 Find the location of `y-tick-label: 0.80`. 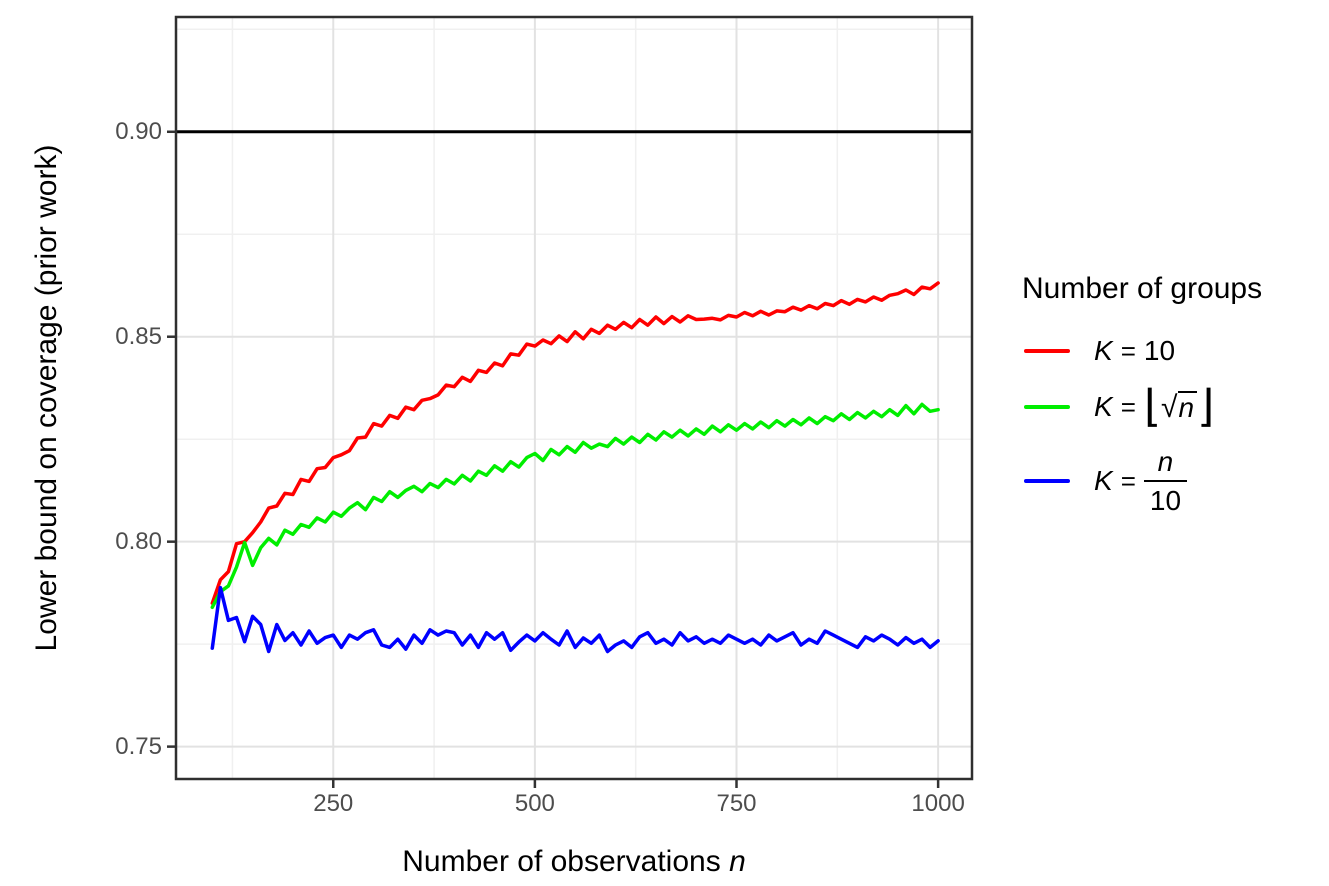

y-tick-label: 0.80 is located at coordinates (138, 541).